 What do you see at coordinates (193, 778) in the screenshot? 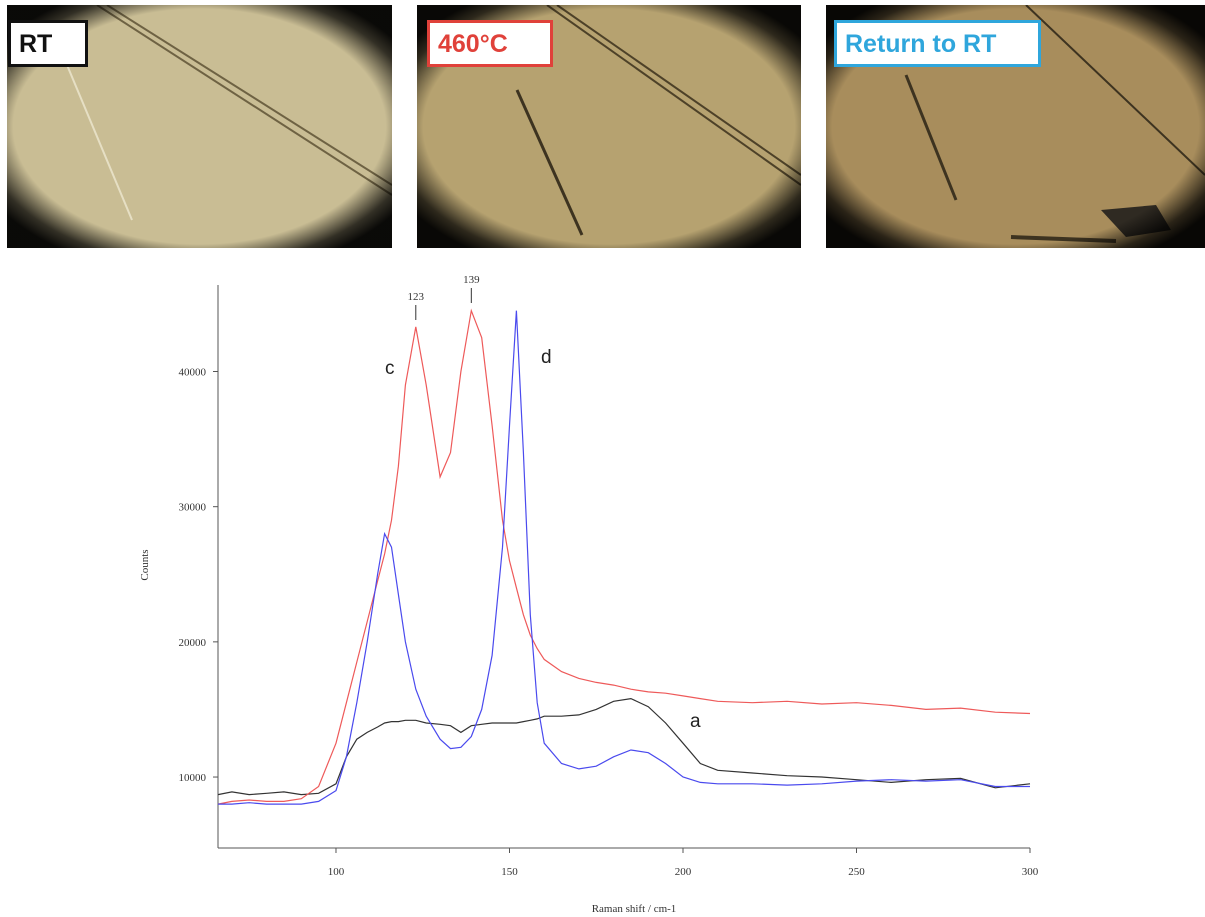
I see `y-tick-label: 10000` at bounding box center [193, 778].